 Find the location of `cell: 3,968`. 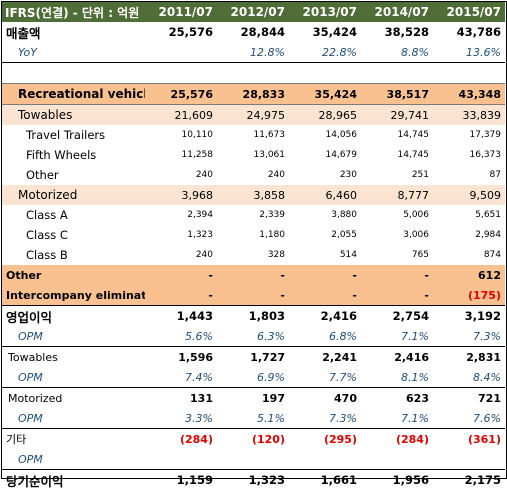

cell: 3,968 is located at coordinates (181, 195).